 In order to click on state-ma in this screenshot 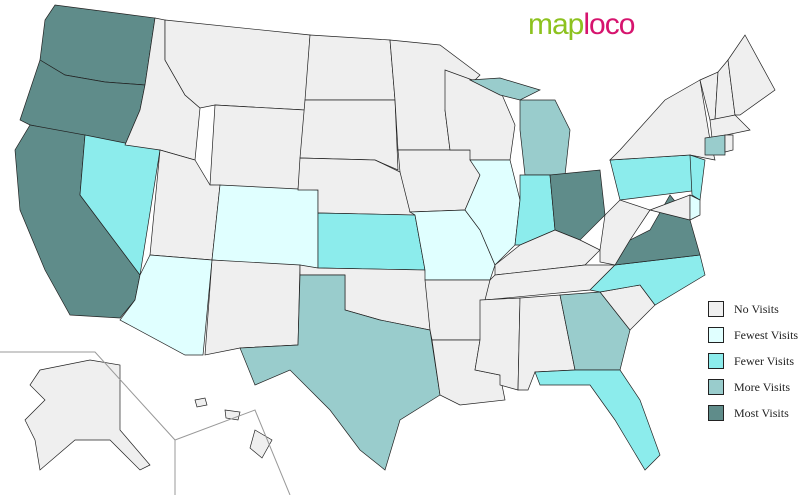, I will do `click(730, 126)`.